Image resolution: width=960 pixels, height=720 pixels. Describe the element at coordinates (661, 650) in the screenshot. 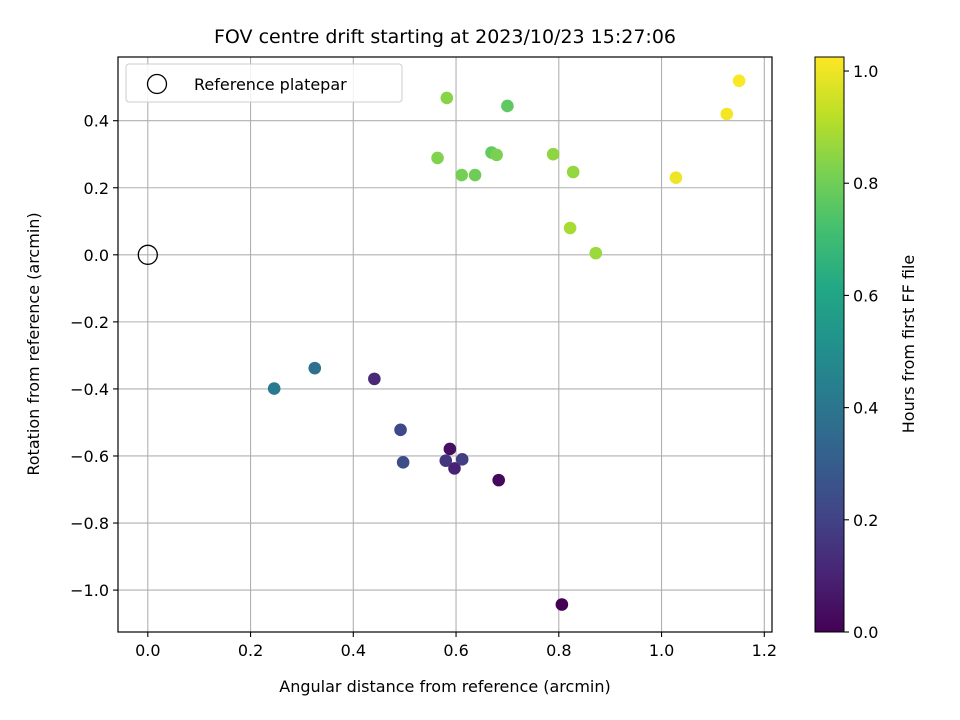

I see `x-tick-label: 1.0` at that location.